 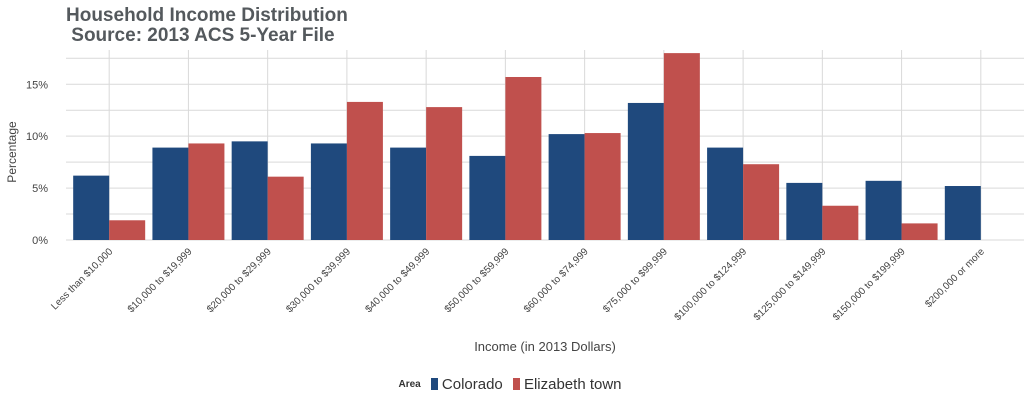 What do you see at coordinates (869, 284) in the screenshot?
I see `x-tick-label: $150,000 to $199,999` at bounding box center [869, 284].